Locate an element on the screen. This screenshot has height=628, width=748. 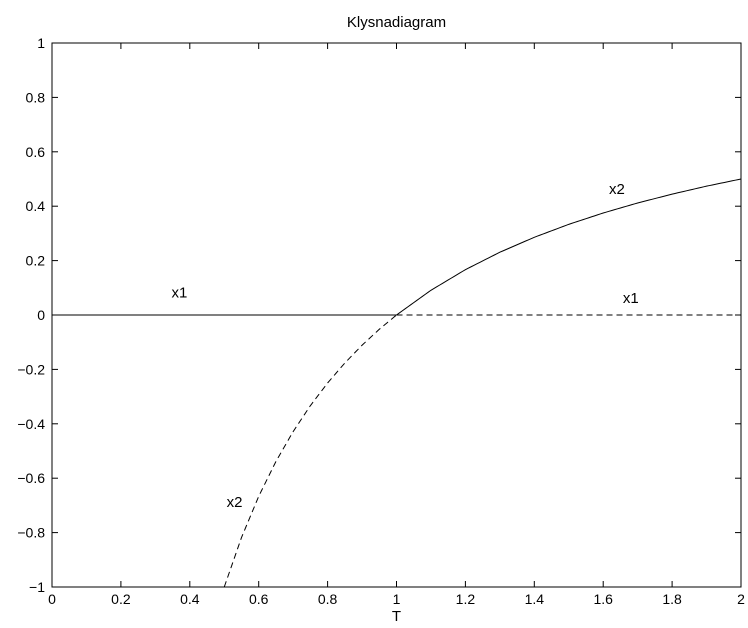
y-tick-label: 0 is located at coordinates (41, 315).